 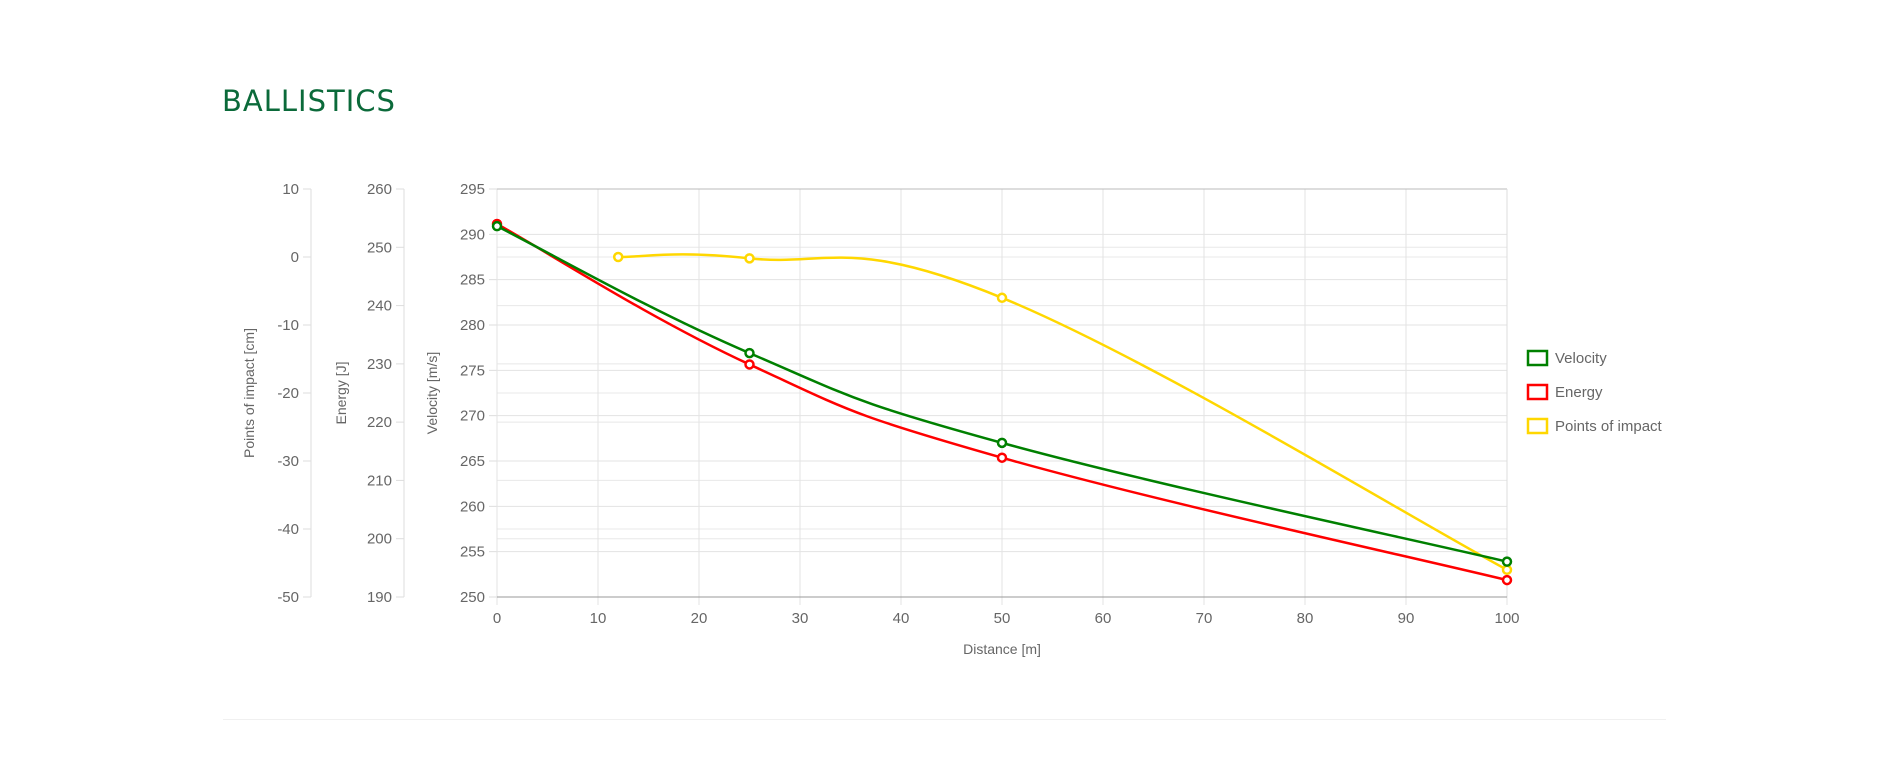 What do you see at coordinates (1609, 426) in the screenshot?
I see `legend-label-poi: Points of impact` at bounding box center [1609, 426].